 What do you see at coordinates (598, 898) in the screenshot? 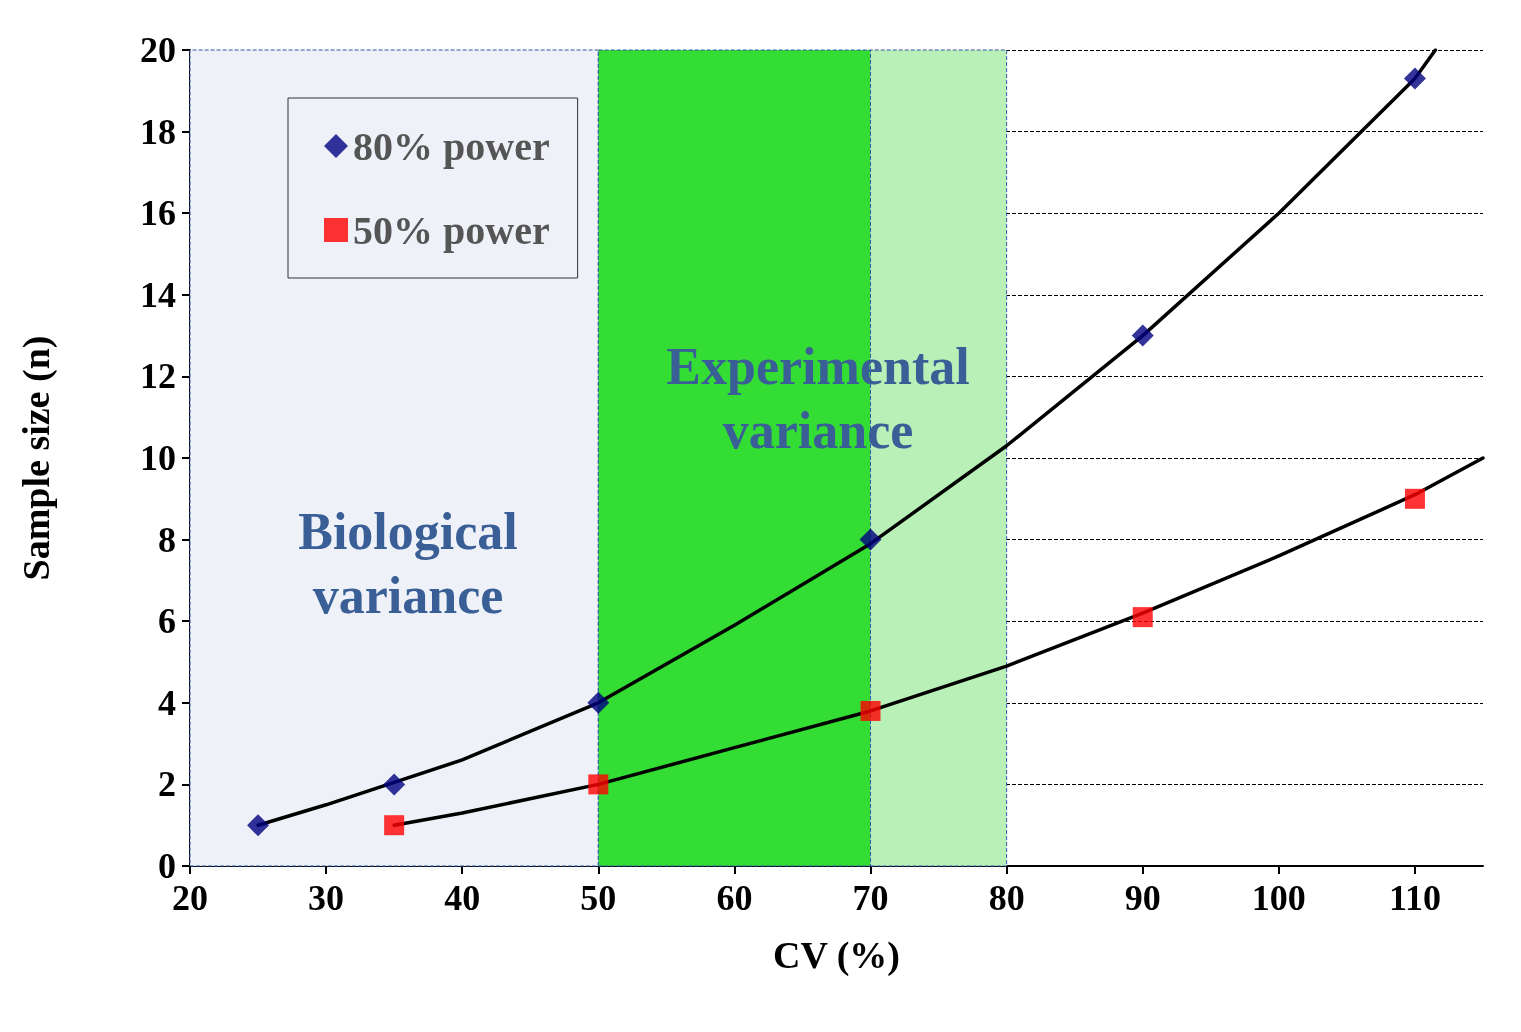
I see `x-tick-label: 50` at bounding box center [598, 898].